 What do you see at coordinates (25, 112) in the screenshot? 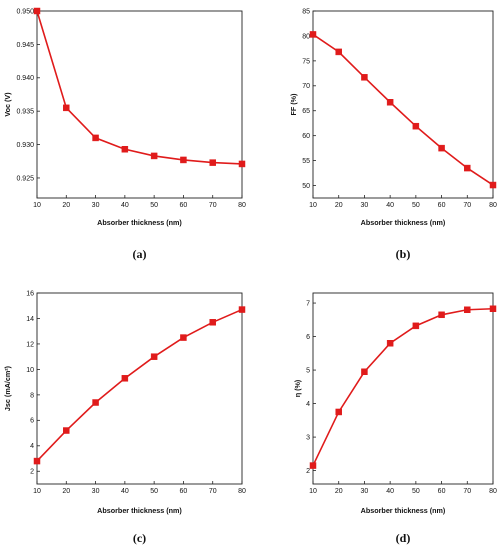
I see `y-tick-label: 0.935` at bounding box center [25, 112].